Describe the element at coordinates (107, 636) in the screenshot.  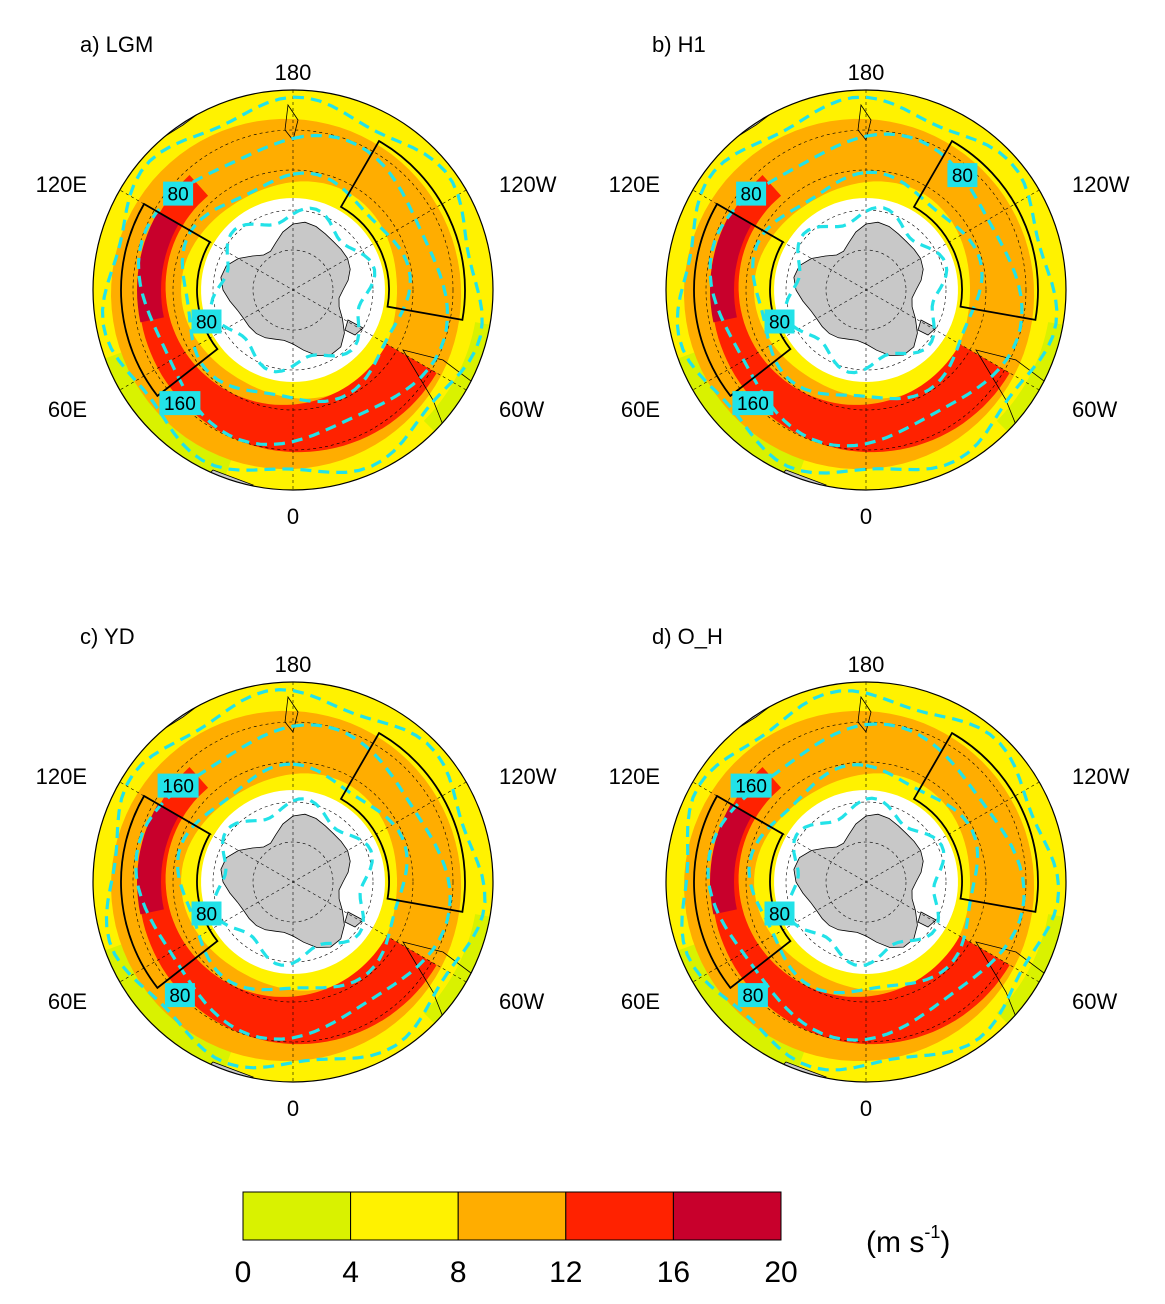
I see `panel-title: c) YD` at that location.